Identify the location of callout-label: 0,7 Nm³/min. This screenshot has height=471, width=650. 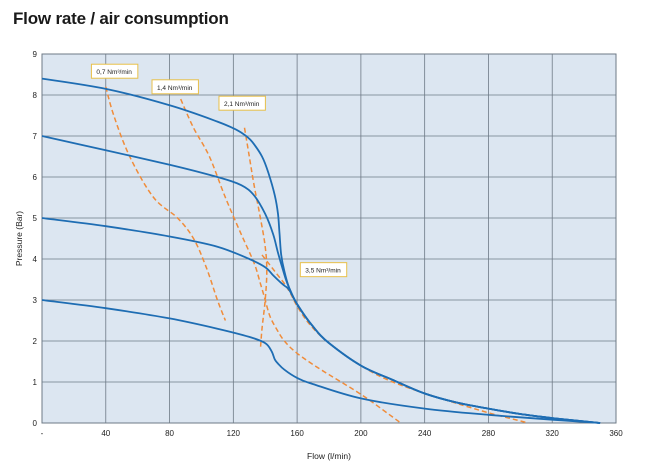
(114, 71).